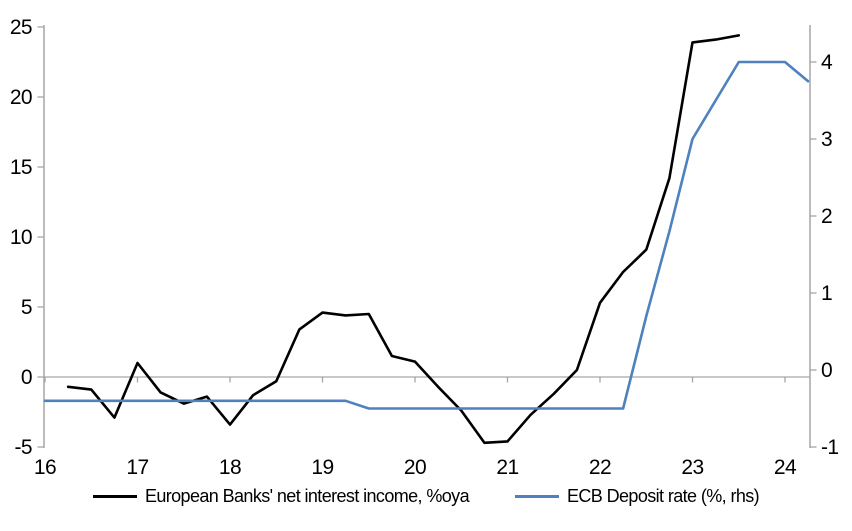  Describe the element at coordinates (230, 467) in the screenshot. I see `x-axis-label: 18` at that location.